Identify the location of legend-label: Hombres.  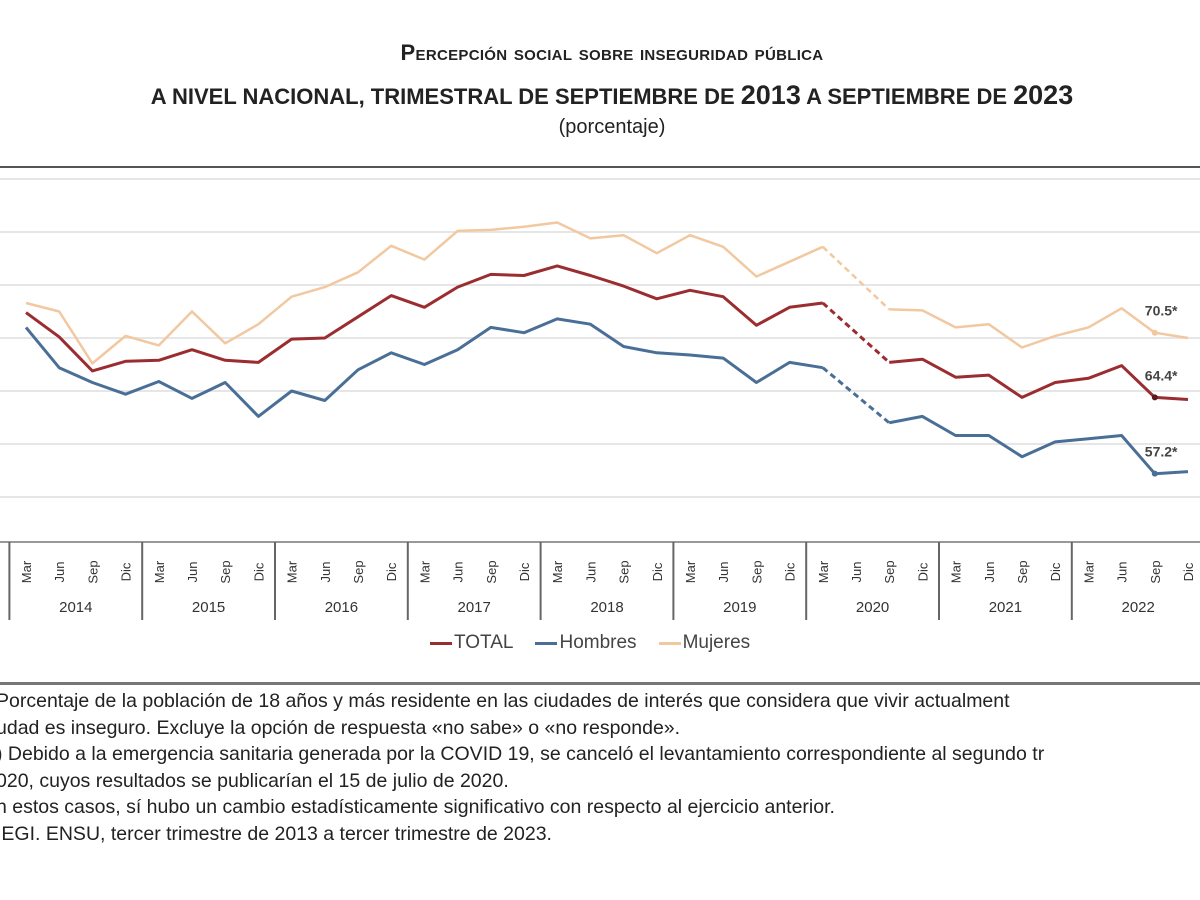
(598, 642).